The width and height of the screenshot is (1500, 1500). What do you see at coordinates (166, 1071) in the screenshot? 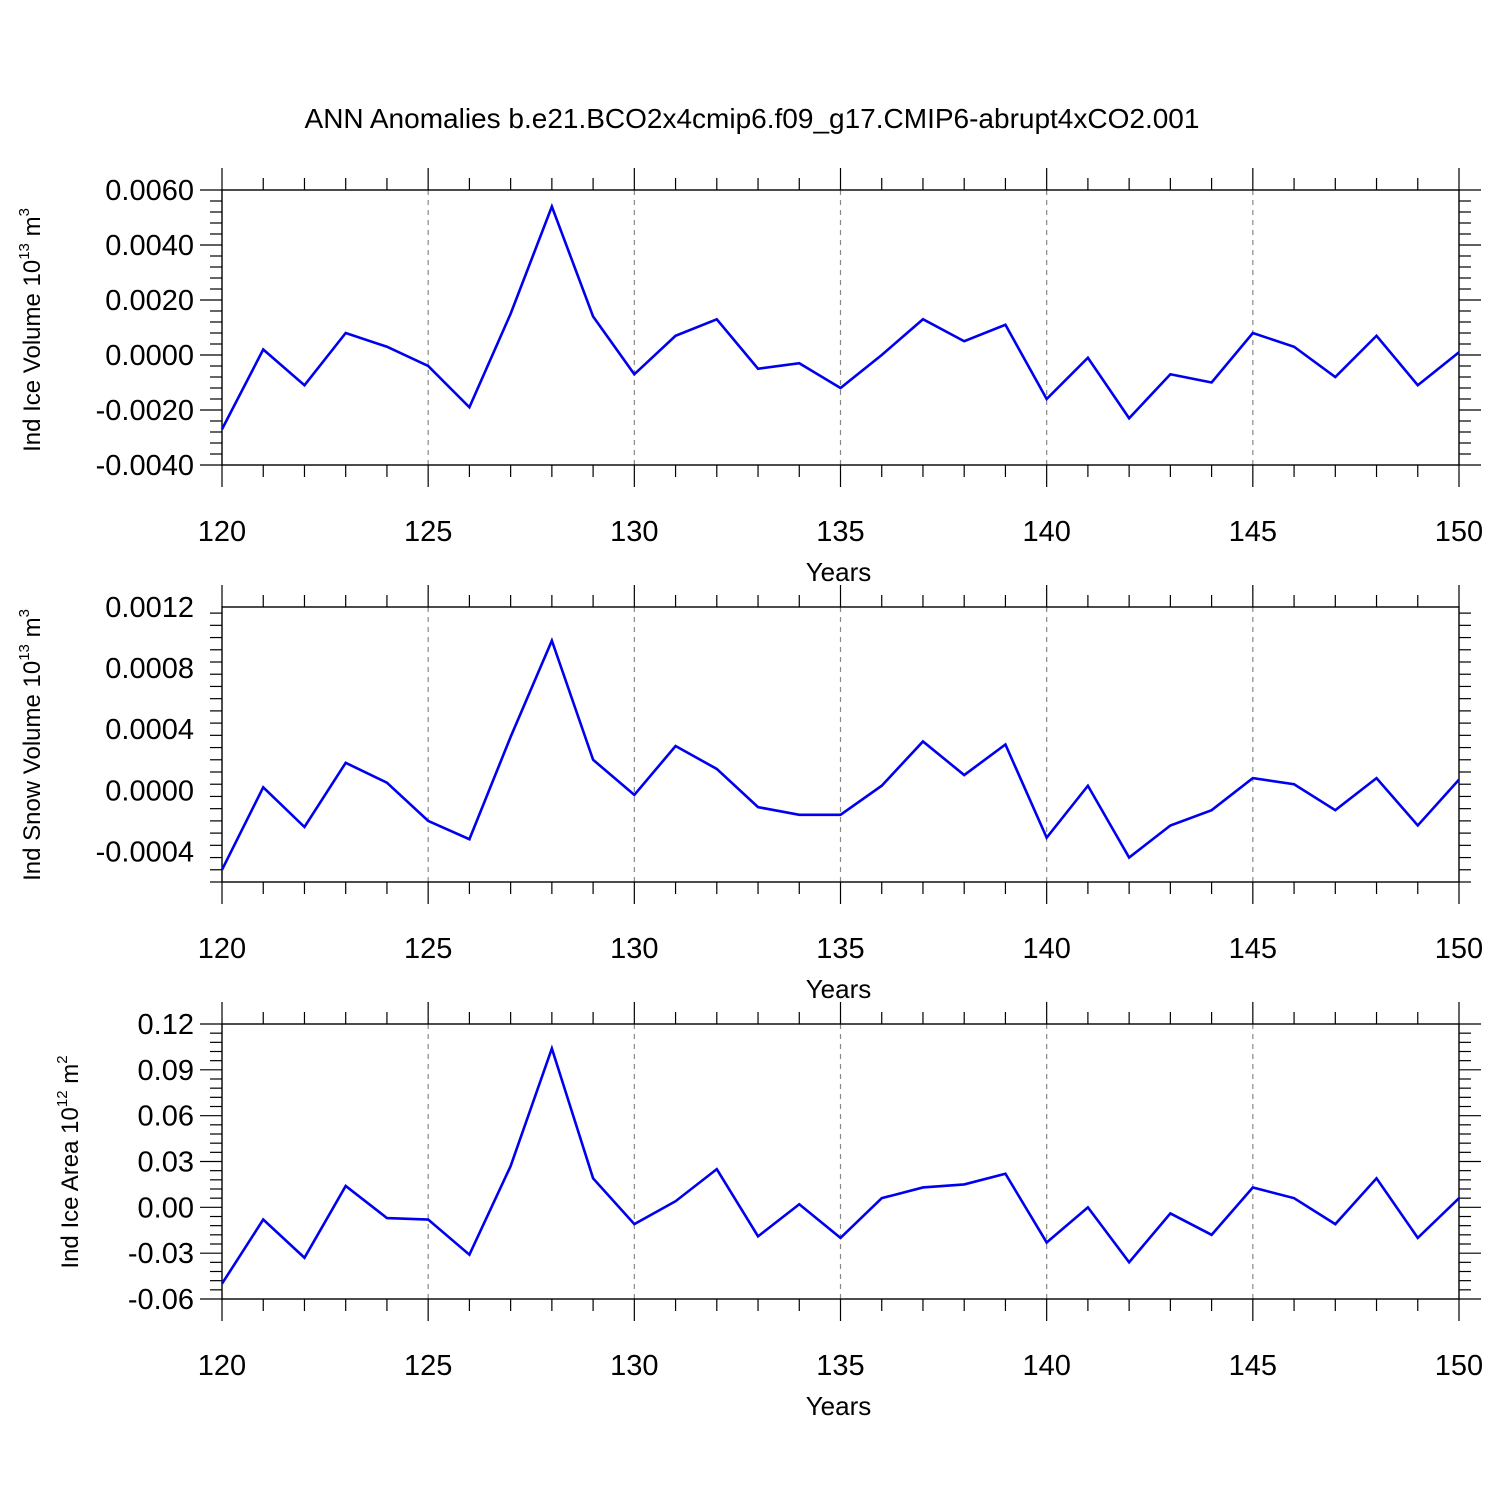
I see `y-tick-label: 0.09` at bounding box center [166, 1071].